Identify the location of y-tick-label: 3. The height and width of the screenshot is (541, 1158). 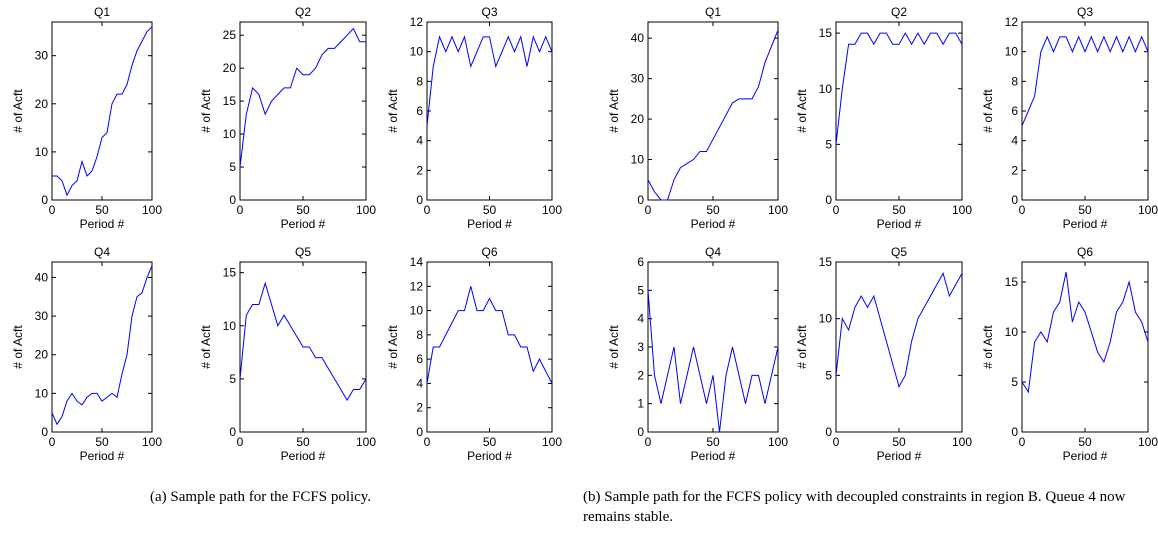
(640, 347).